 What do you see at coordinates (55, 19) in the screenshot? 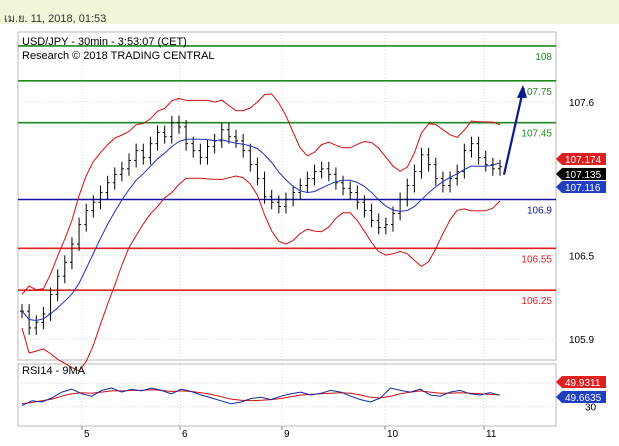
I see `timestamp-text: เม.ย. 11, 2018, 01:53` at bounding box center [55, 19].